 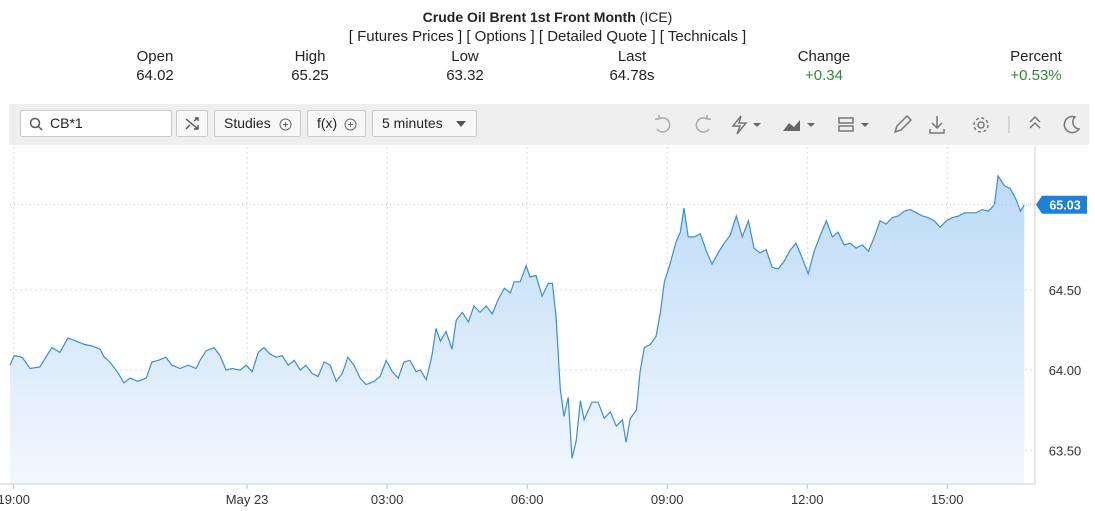 I want to click on quote-value: +0.53%, so click(x=1036, y=75).